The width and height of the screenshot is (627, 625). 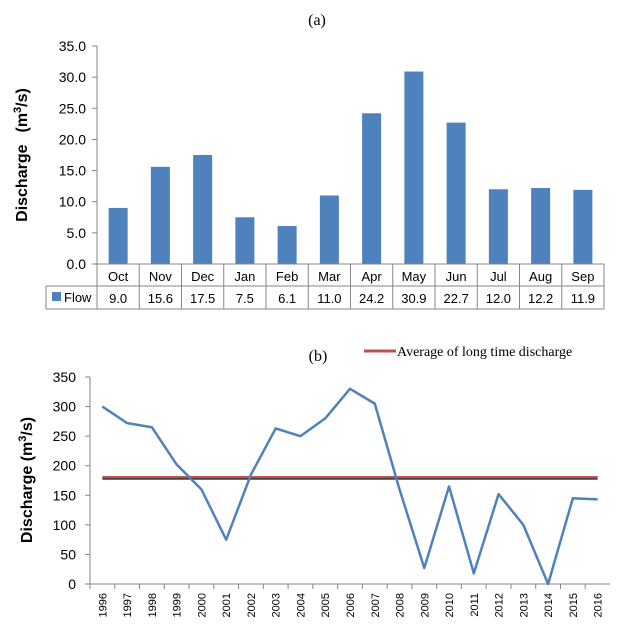 I want to click on legend-swatch, so click(x=56, y=296).